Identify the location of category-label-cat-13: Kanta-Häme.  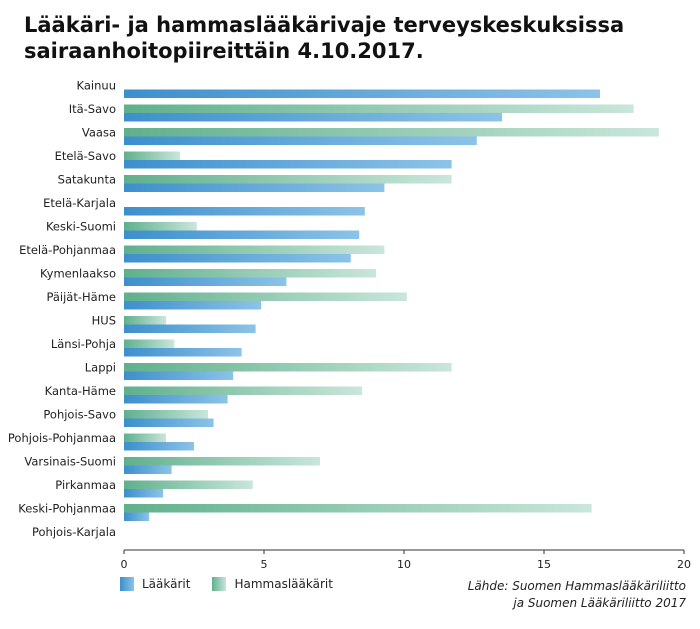
(80, 391).